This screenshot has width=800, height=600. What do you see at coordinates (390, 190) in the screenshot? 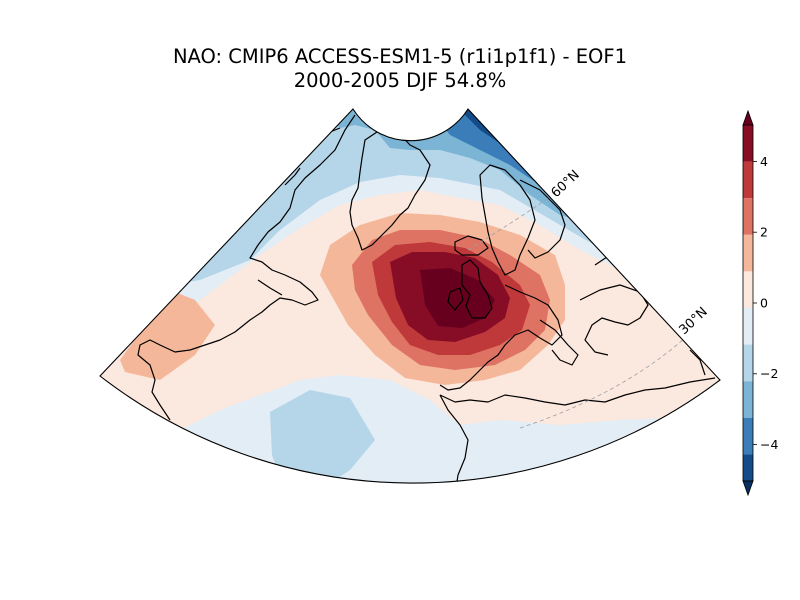
I see `coastline-greenland` at bounding box center [390, 190].